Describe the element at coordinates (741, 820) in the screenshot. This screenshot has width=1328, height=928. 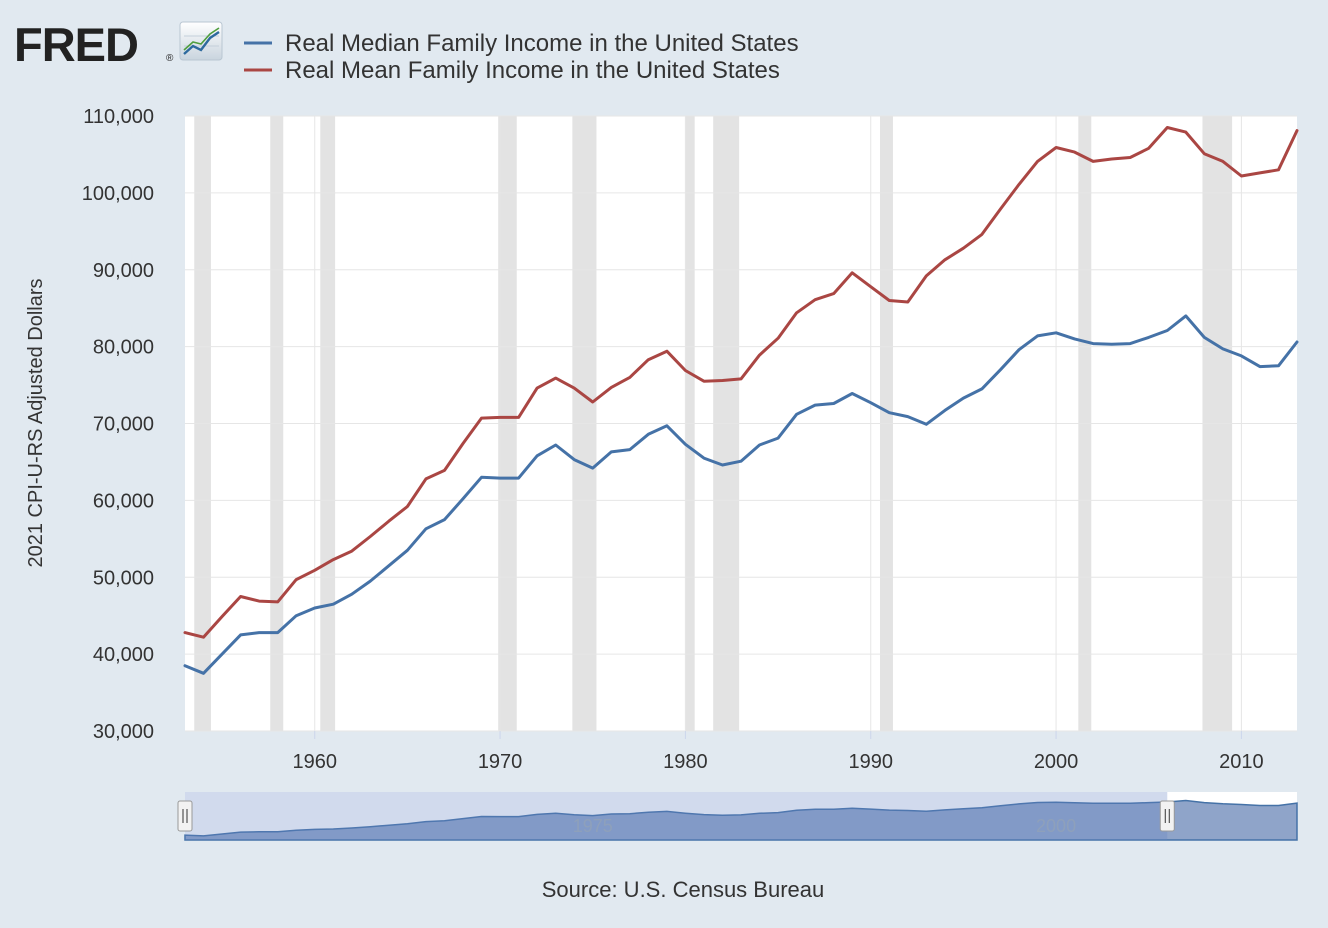
I see `navigator-series-area` at that location.